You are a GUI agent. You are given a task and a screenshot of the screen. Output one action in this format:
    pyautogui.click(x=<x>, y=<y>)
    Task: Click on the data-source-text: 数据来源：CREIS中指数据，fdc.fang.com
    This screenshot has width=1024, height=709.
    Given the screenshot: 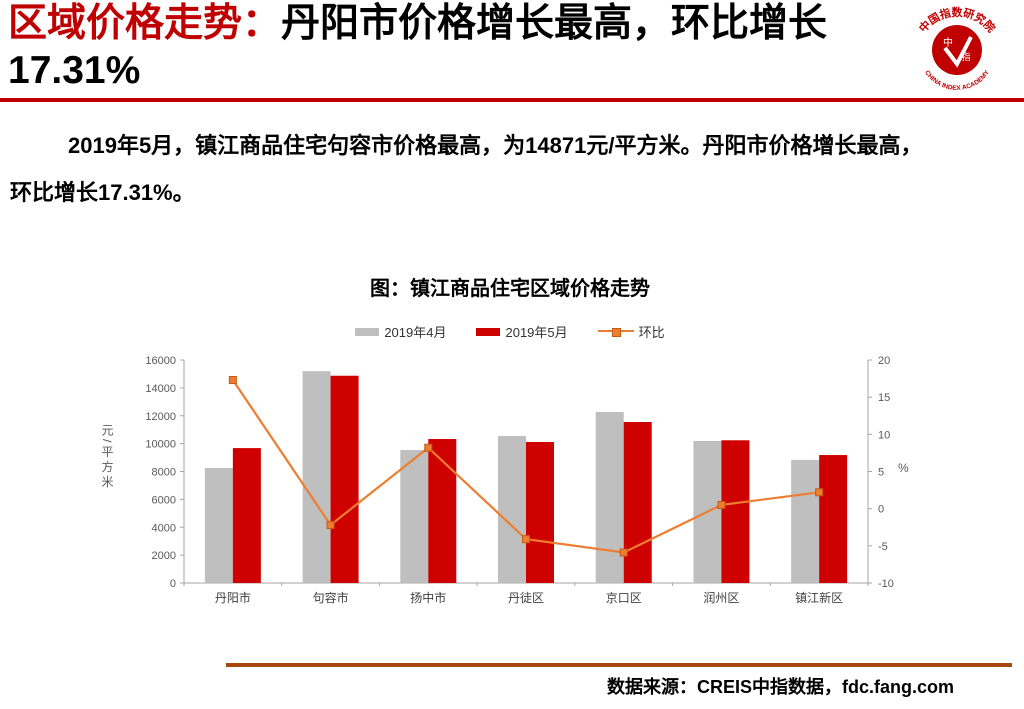 What is the action you would take?
    pyautogui.click(x=780, y=687)
    